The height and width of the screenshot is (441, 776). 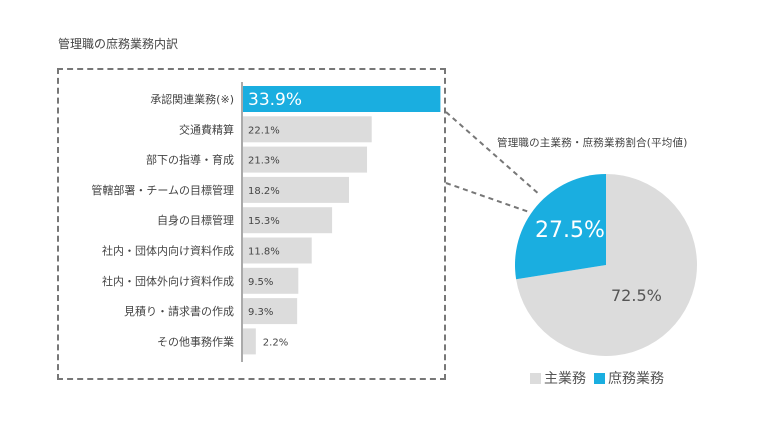 I want to click on pie-legend: 主業務 庶務業務, so click(x=601, y=378).